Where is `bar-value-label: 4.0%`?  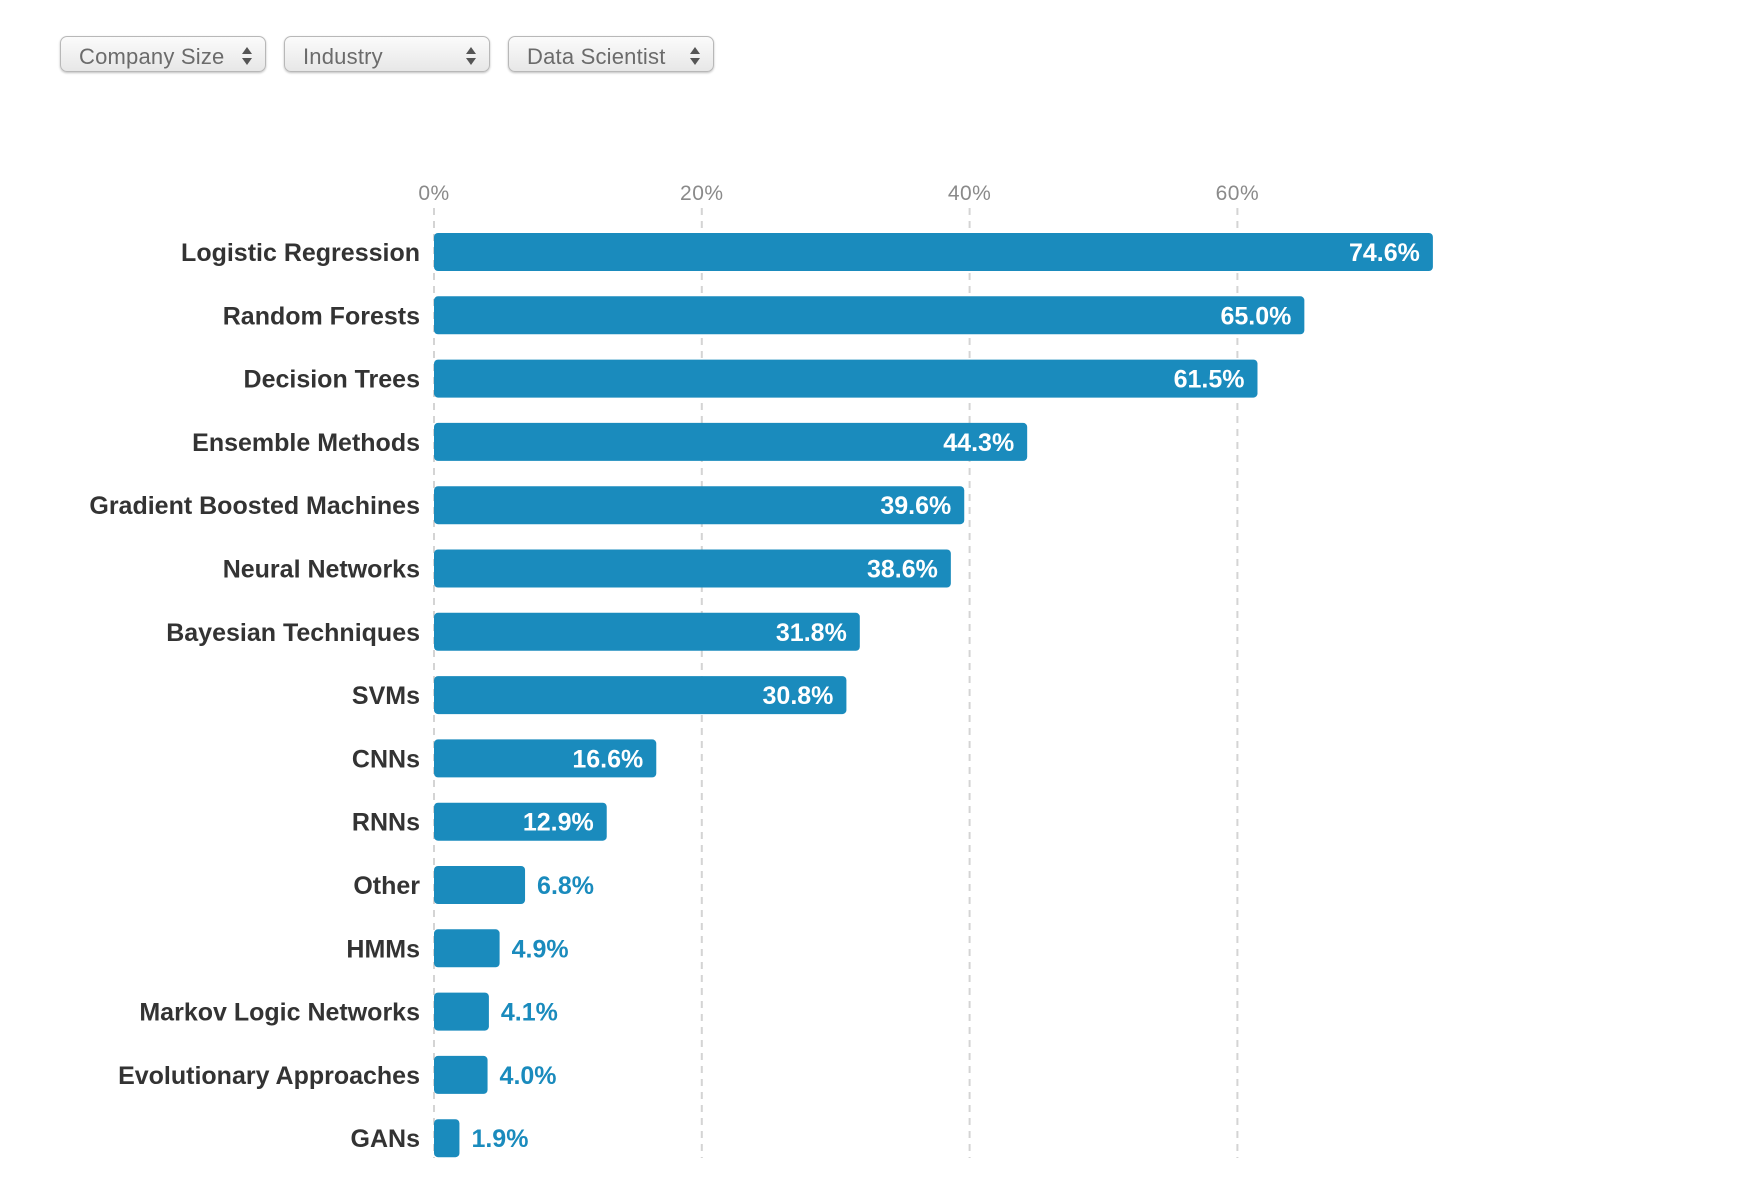
bar-value-label: 4.0% is located at coordinates (528, 1076).